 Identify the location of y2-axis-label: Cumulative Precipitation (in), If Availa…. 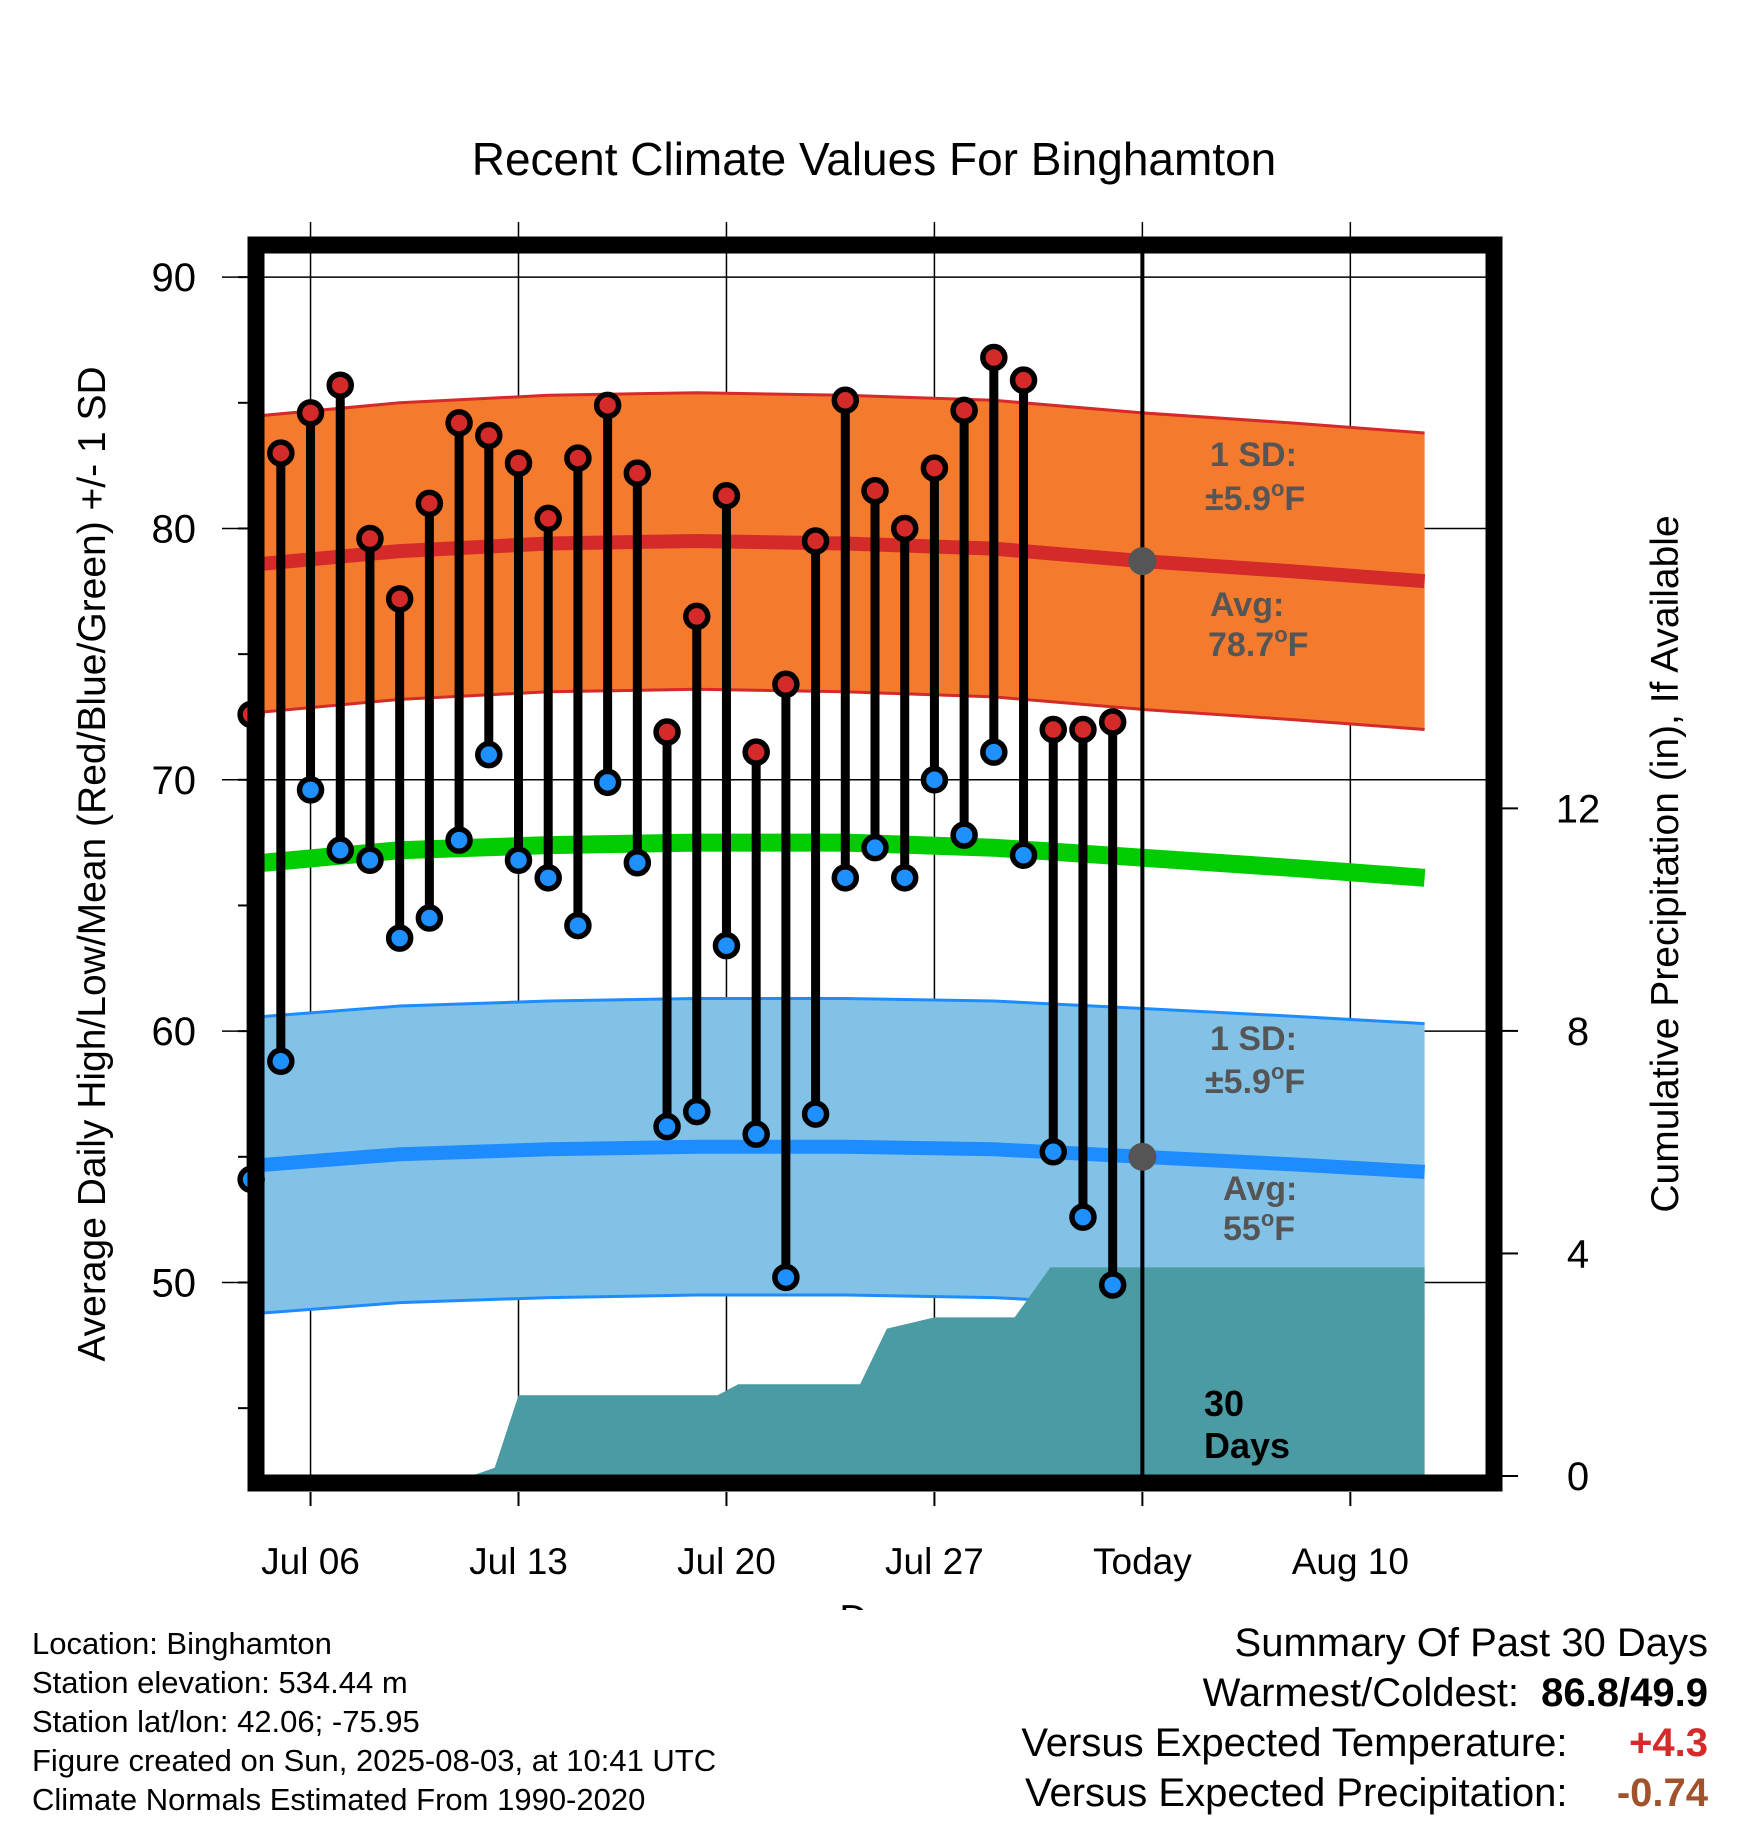
(1665, 863).